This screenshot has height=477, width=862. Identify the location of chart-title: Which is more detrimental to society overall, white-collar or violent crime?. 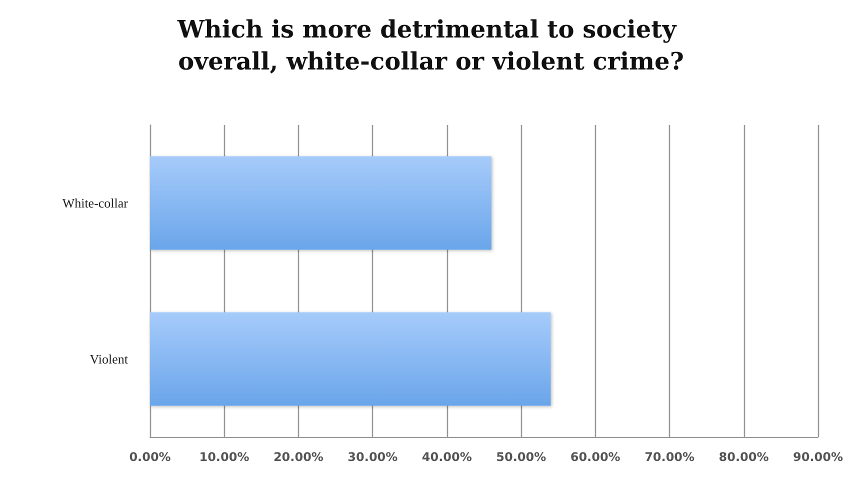
(430, 45).